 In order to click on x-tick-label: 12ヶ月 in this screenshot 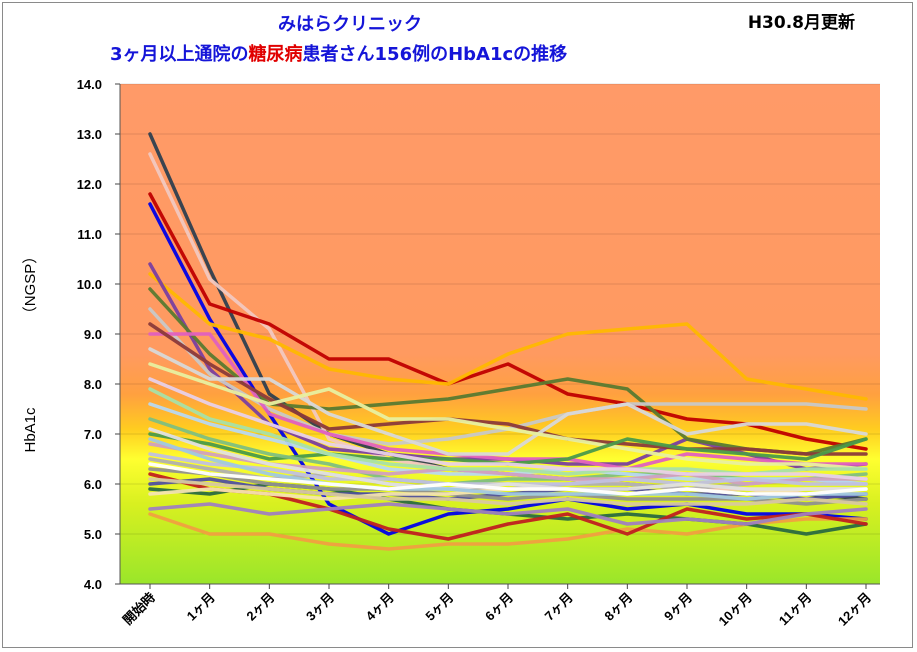, I will do `click(854, 609)`.